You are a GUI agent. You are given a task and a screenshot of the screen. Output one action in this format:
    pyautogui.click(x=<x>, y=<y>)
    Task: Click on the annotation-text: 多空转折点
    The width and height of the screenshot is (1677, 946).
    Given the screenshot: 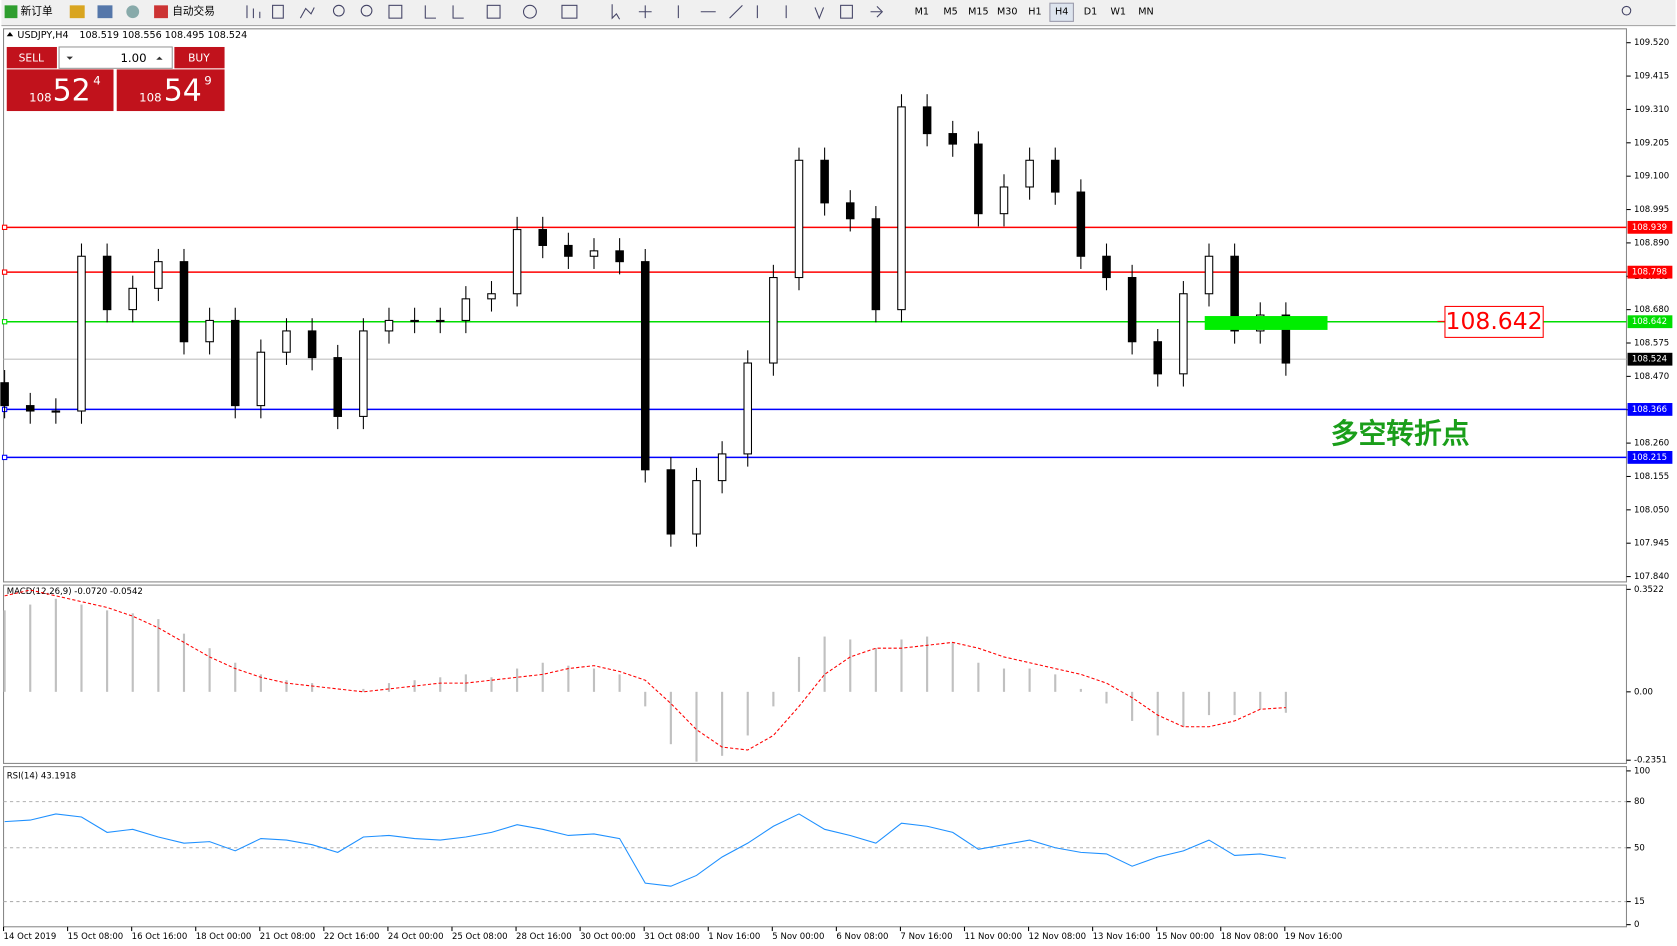 What is the action you would take?
    pyautogui.click(x=1400, y=433)
    